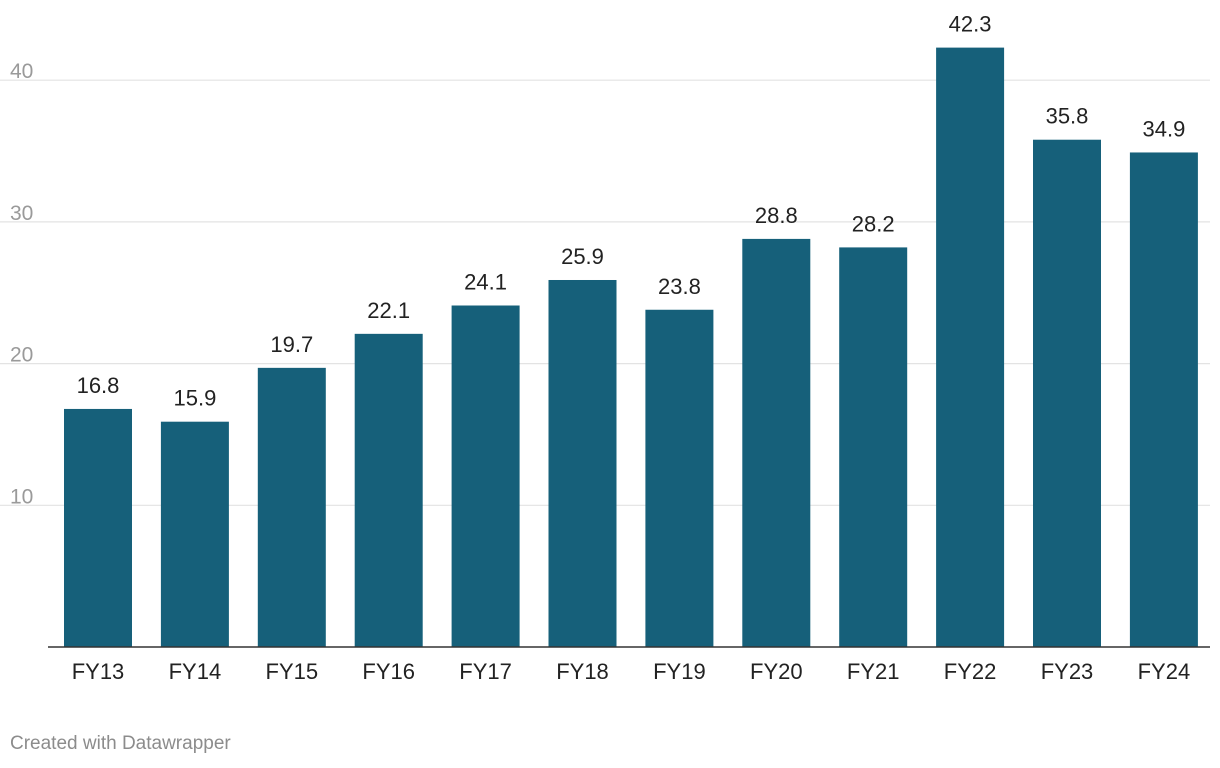 This screenshot has width=1220, height=768. What do you see at coordinates (582, 671) in the screenshot?
I see `x-category-label: FY18` at bounding box center [582, 671].